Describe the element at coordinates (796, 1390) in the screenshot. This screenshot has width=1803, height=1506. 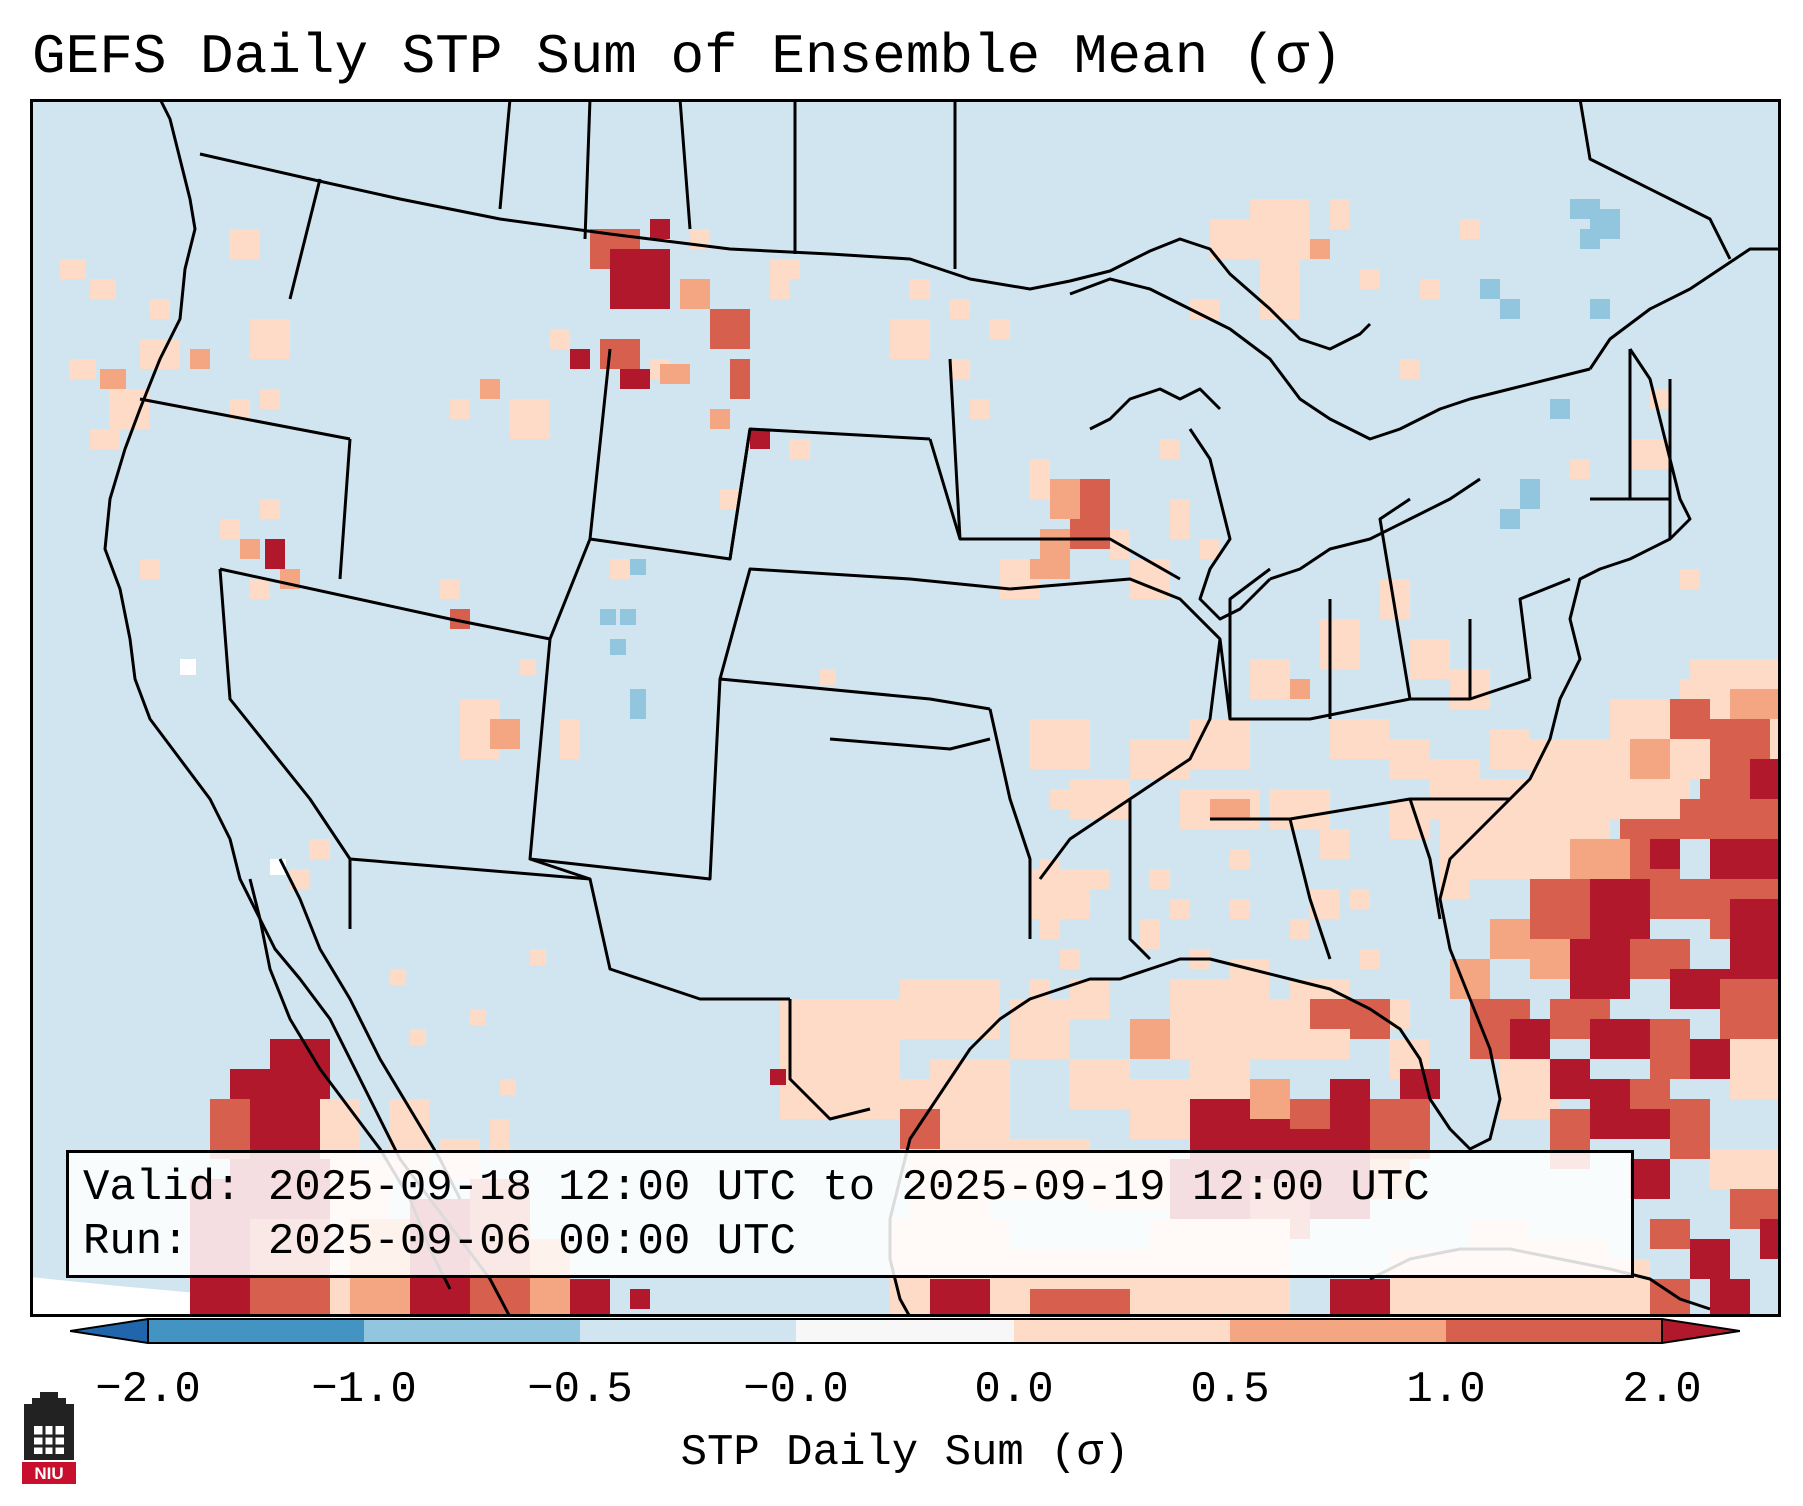
I see `colorbar-tick: −0.0` at that location.